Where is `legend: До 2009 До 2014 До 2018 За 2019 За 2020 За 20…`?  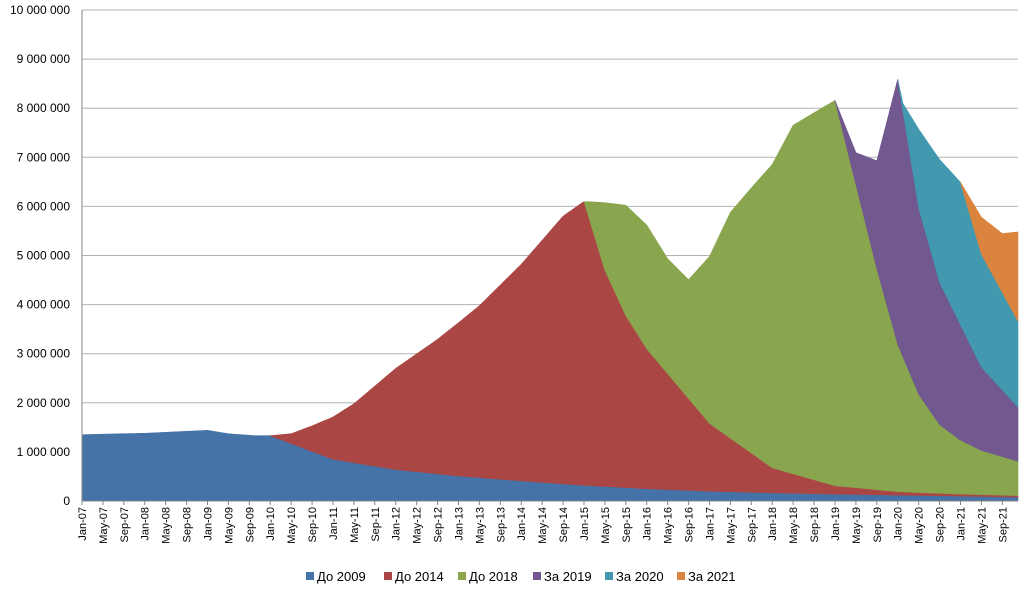
legend: До 2009 До 2014 До 2018 За 2019 За 2020 За 20… is located at coordinates (521, 576).